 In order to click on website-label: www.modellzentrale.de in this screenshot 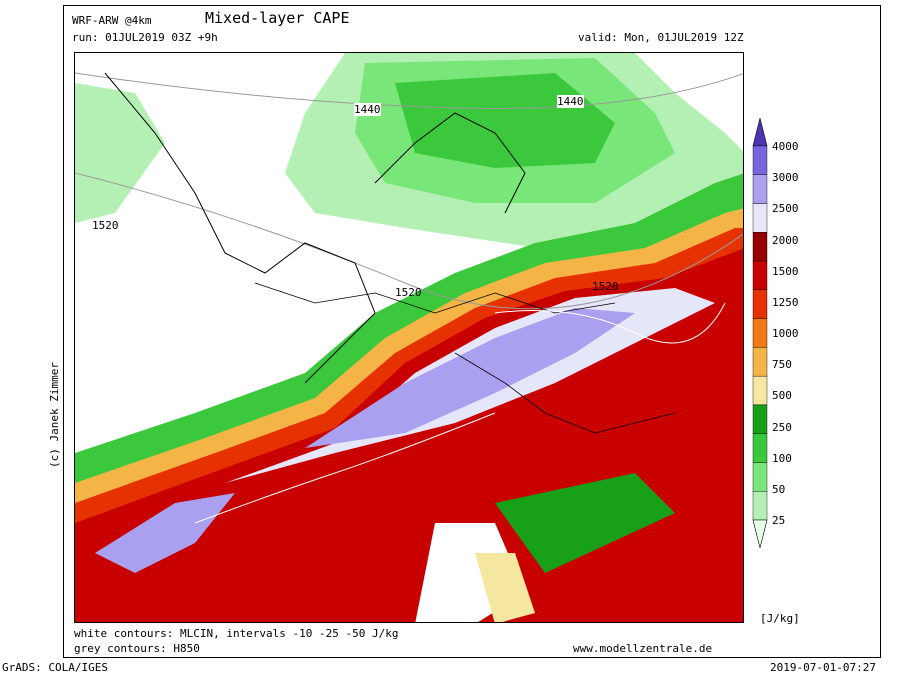, I will do `click(643, 648)`.